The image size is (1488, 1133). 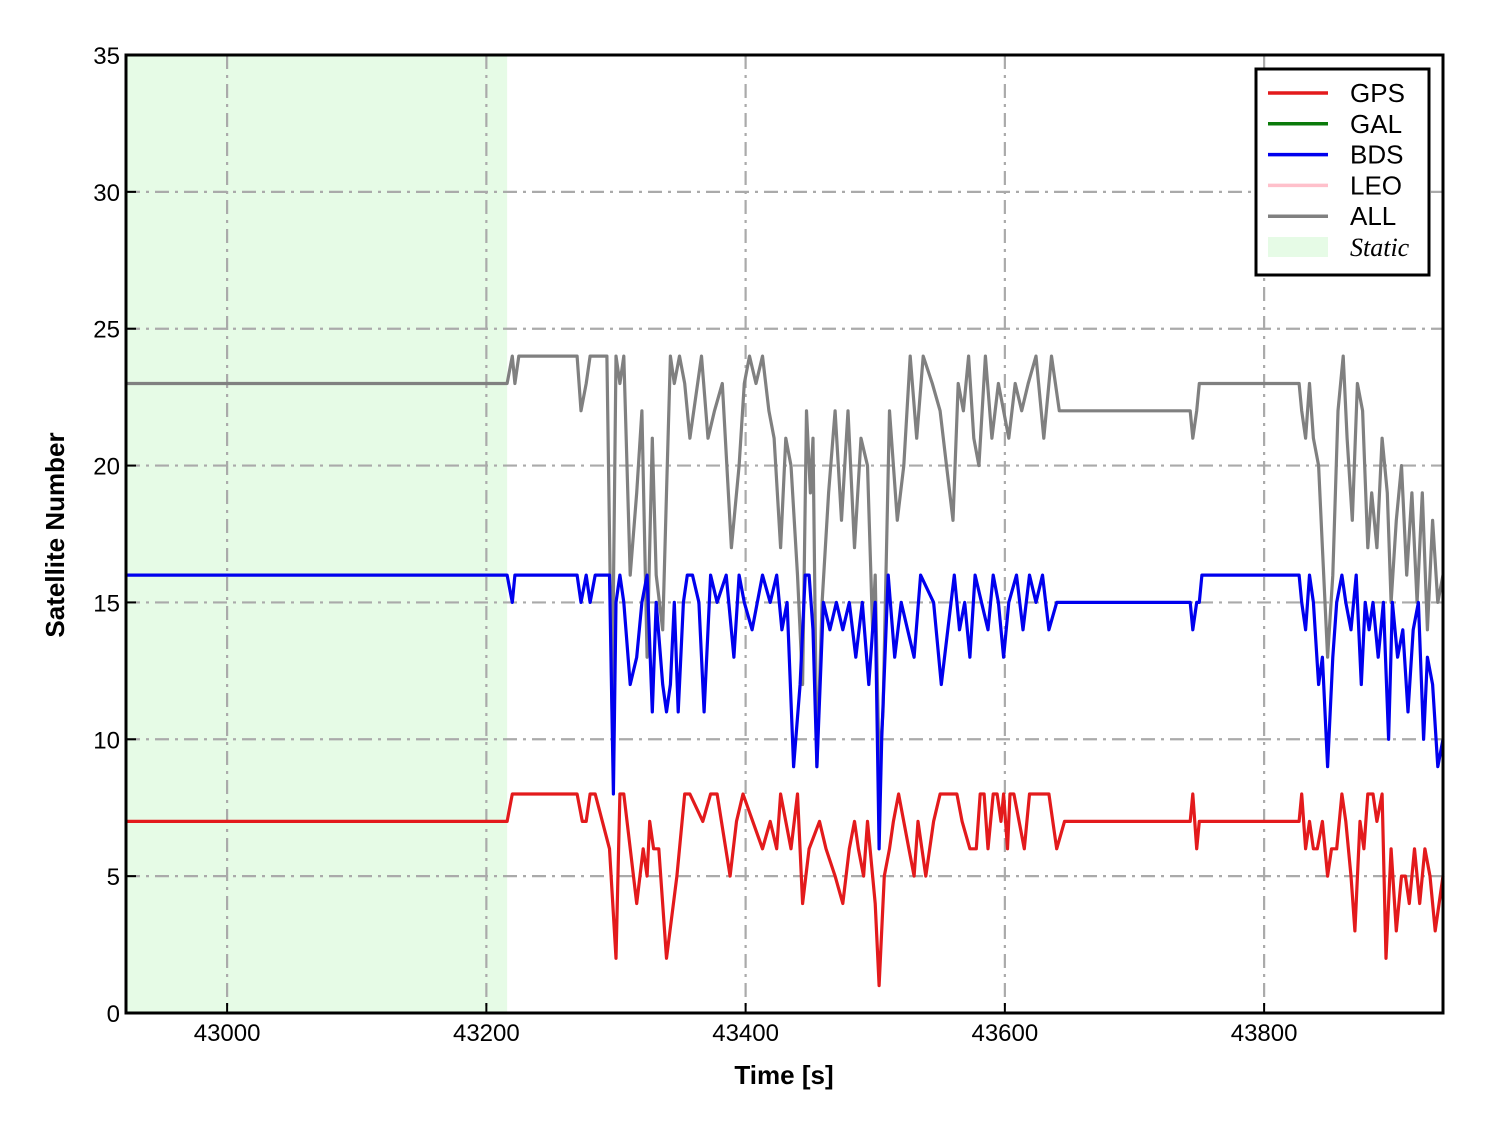 I want to click on legend-label-gps: GPS, so click(x=1377, y=93).